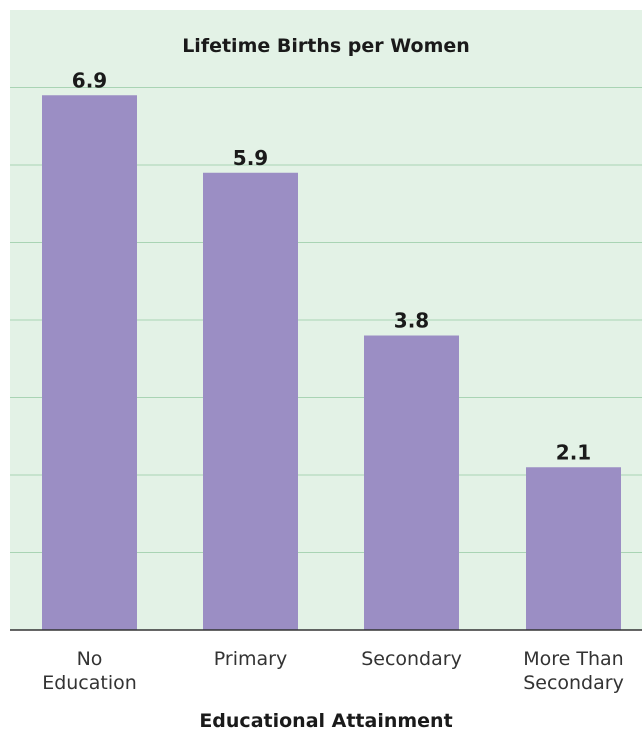 Image resolution: width=642 pixels, height=732 pixels. Describe the element at coordinates (90, 659) in the screenshot. I see `x-tick-label-line: No` at that location.